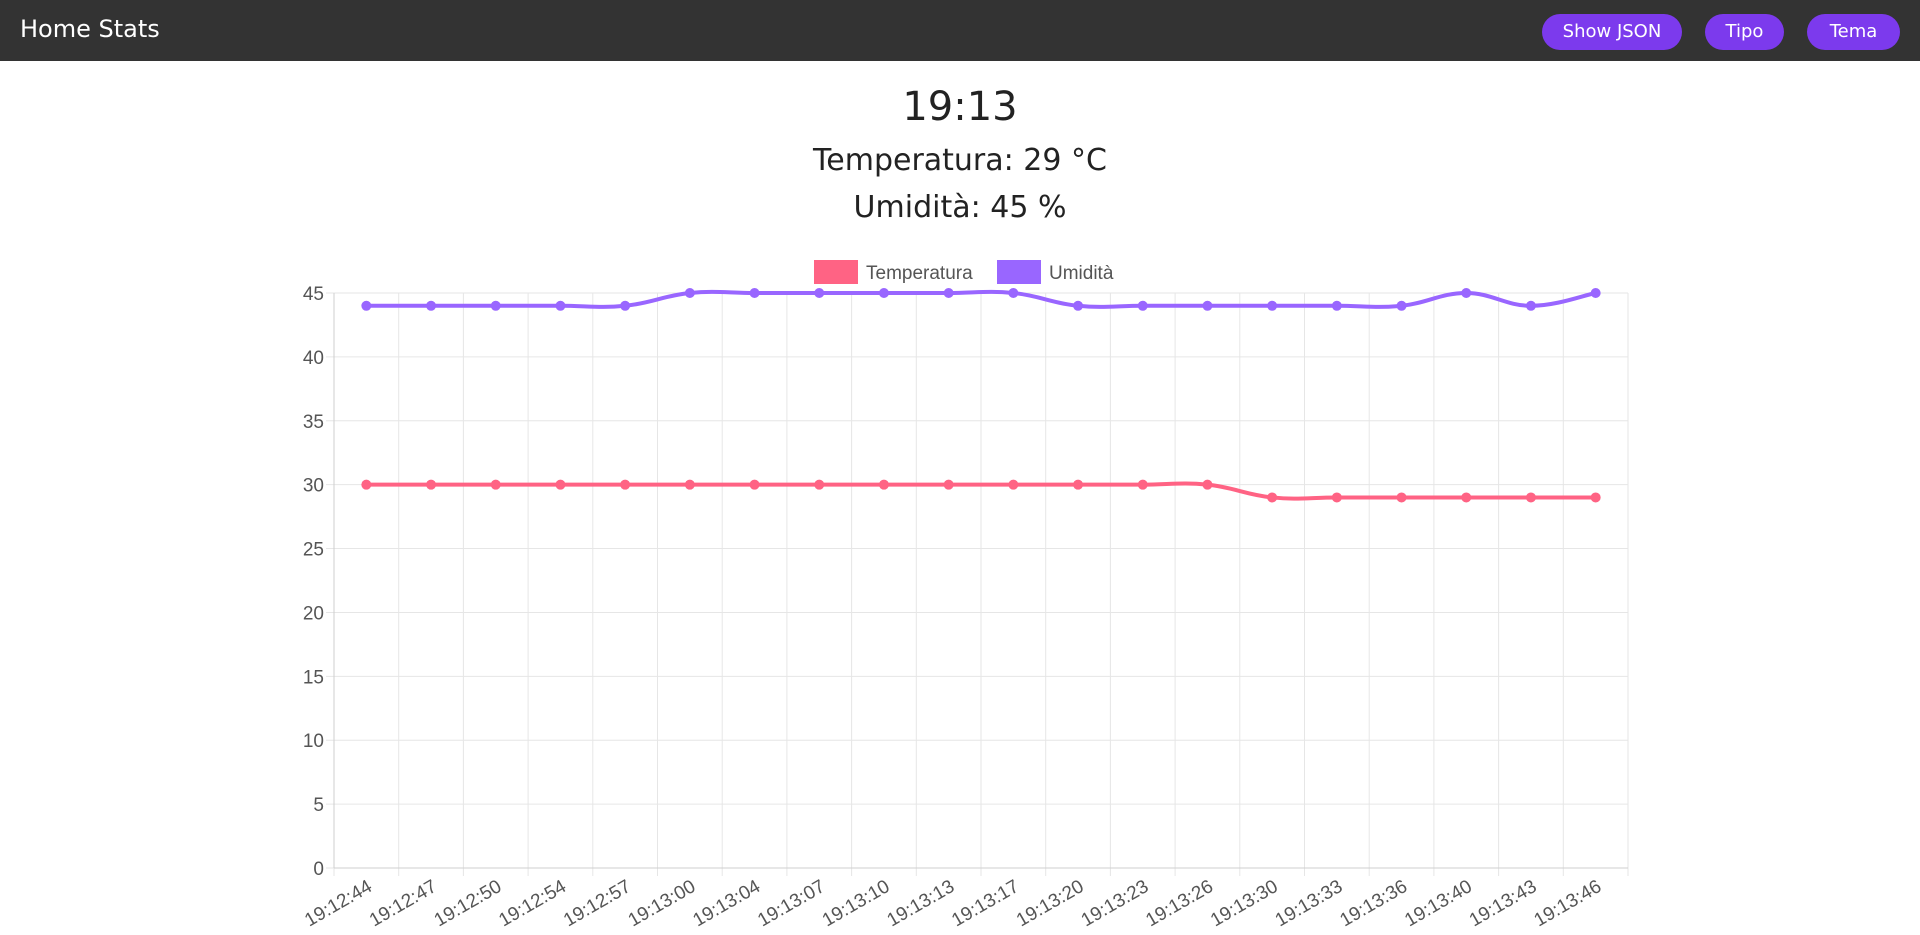 Image resolution: width=1920 pixels, height=935 pixels. What do you see at coordinates (985, 903) in the screenshot?
I see `x-tick-label: 19:13:17` at bounding box center [985, 903].